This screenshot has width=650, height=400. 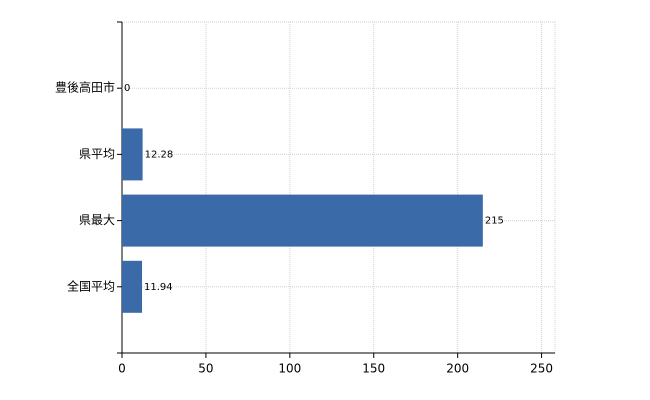 What do you see at coordinates (541, 369) in the screenshot?
I see `x-tick-label: 250` at bounding box center [541, 369].